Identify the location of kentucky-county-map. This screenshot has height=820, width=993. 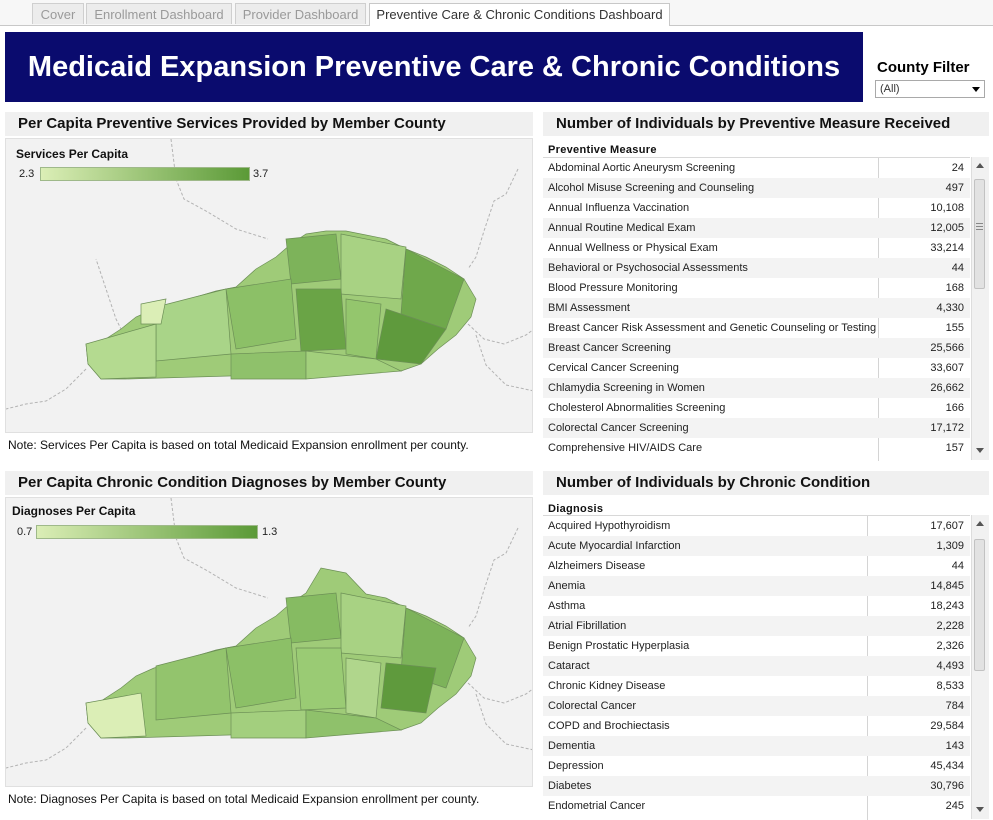
(281, 653).